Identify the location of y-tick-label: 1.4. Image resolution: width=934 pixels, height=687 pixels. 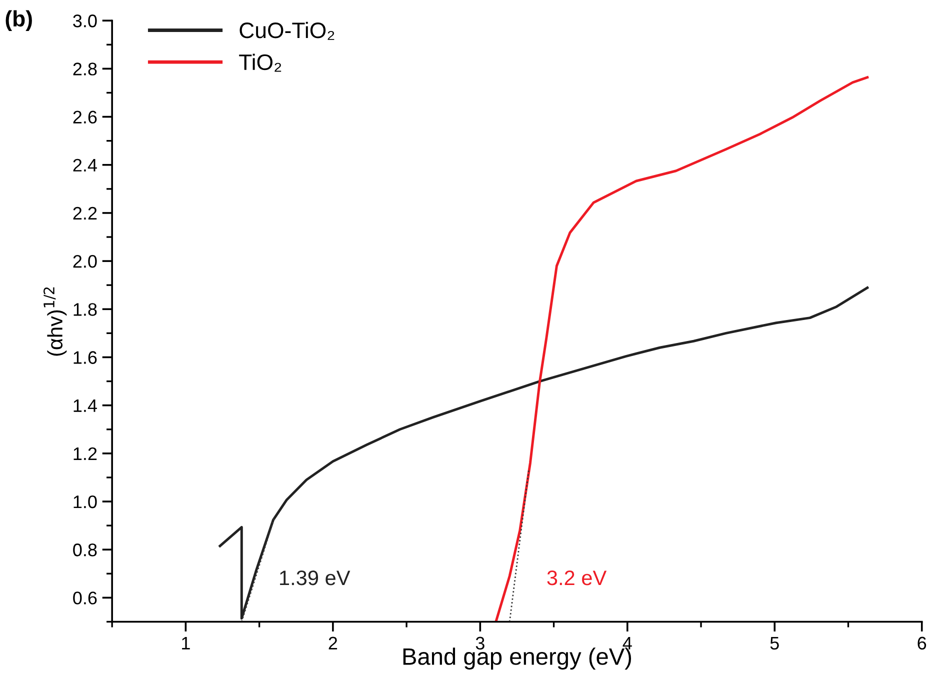
(85, 405).